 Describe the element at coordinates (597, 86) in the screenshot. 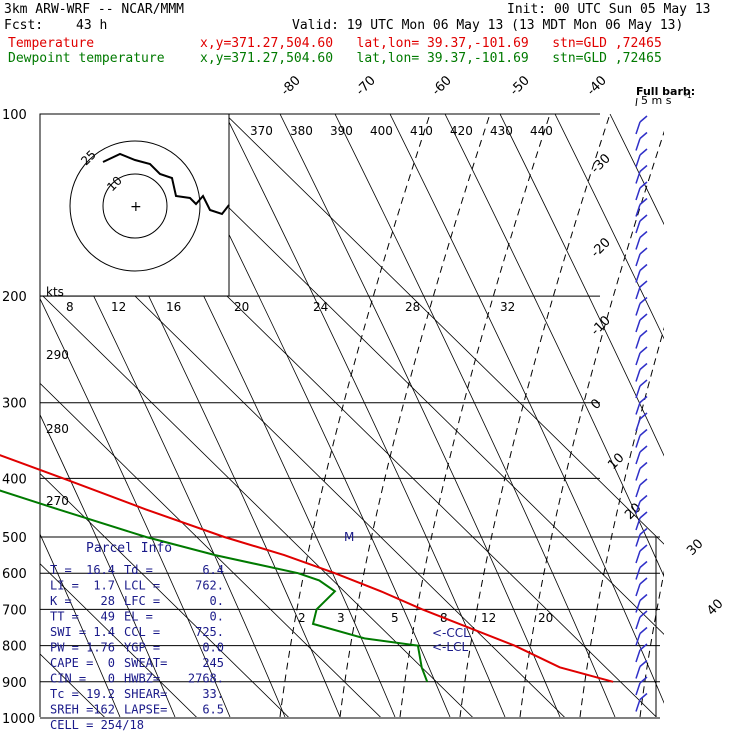

I see `isotherm-label: -40` at that location.